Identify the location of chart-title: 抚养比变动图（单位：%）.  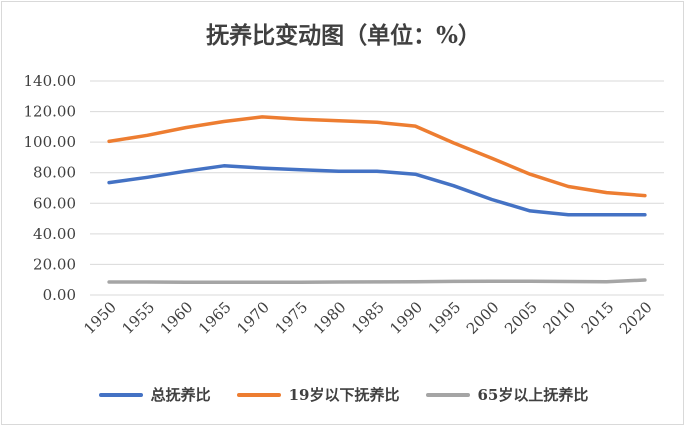
(343, 35).